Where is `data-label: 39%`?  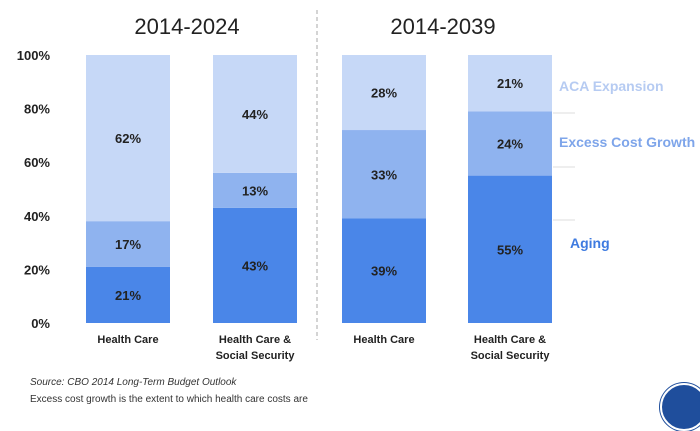 data-label: 39% is located at coordinates (384, 271).